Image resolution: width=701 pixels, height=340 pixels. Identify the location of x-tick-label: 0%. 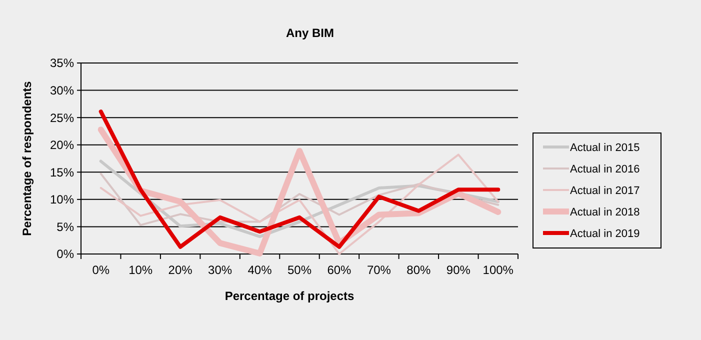
(101, 270).